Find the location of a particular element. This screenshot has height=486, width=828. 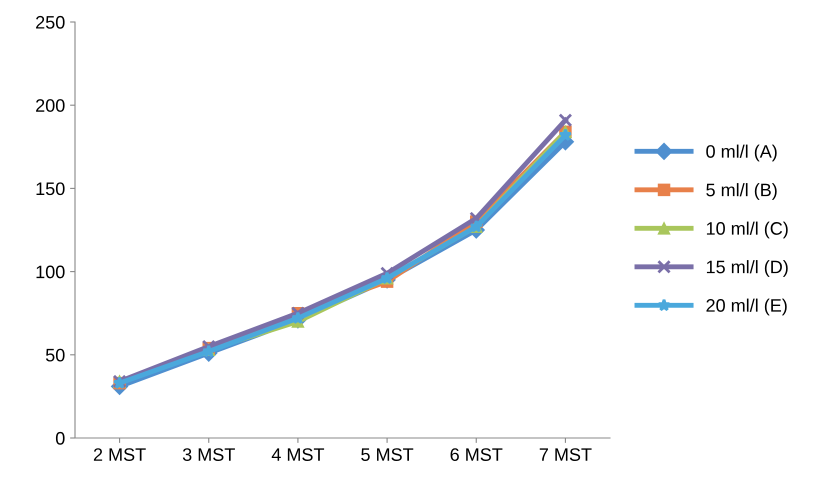

legend-label: 10 ml/l (C) is located at coordinates (747, 230).